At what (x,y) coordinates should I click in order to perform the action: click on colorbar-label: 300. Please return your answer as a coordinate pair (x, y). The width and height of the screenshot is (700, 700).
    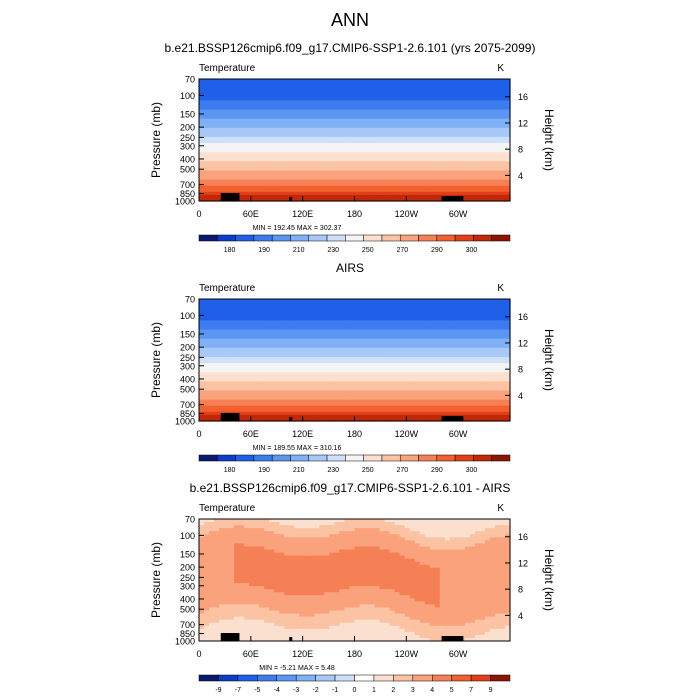
    Looking at the image, I should click on (472, 250).